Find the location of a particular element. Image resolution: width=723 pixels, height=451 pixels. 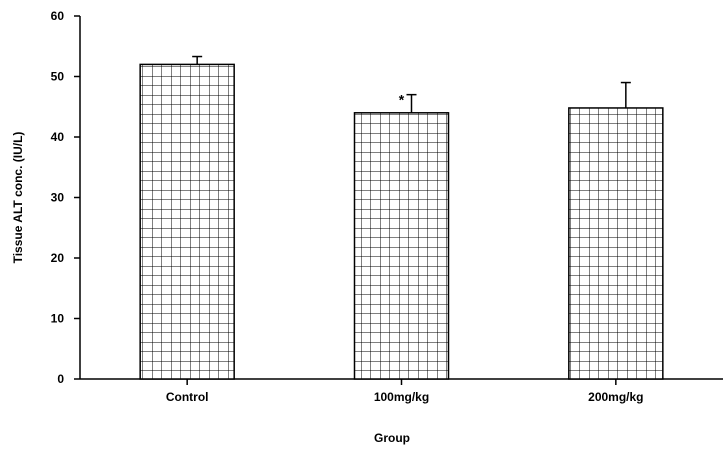

y-axis: 0 10 20 30 40 50 60 is located at coordinates (66, 197).